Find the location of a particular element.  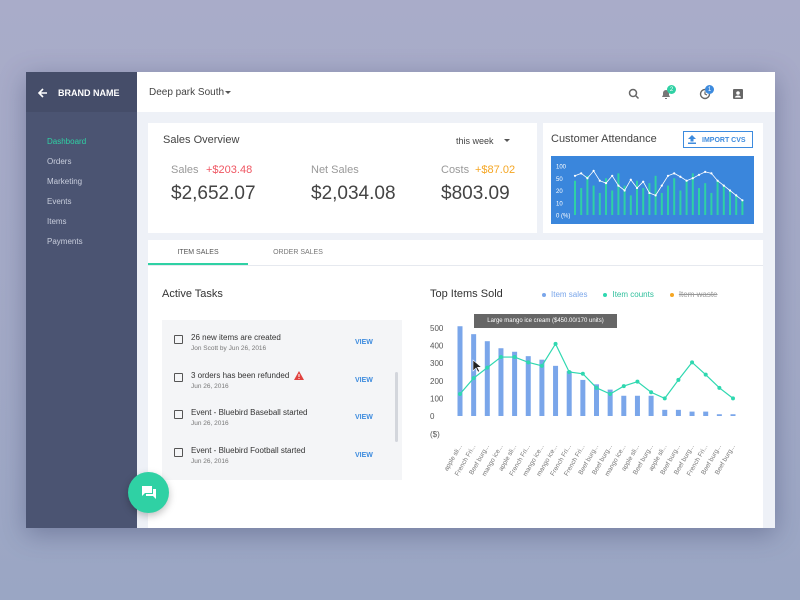

account-icon is located at coordinates (738, 94).